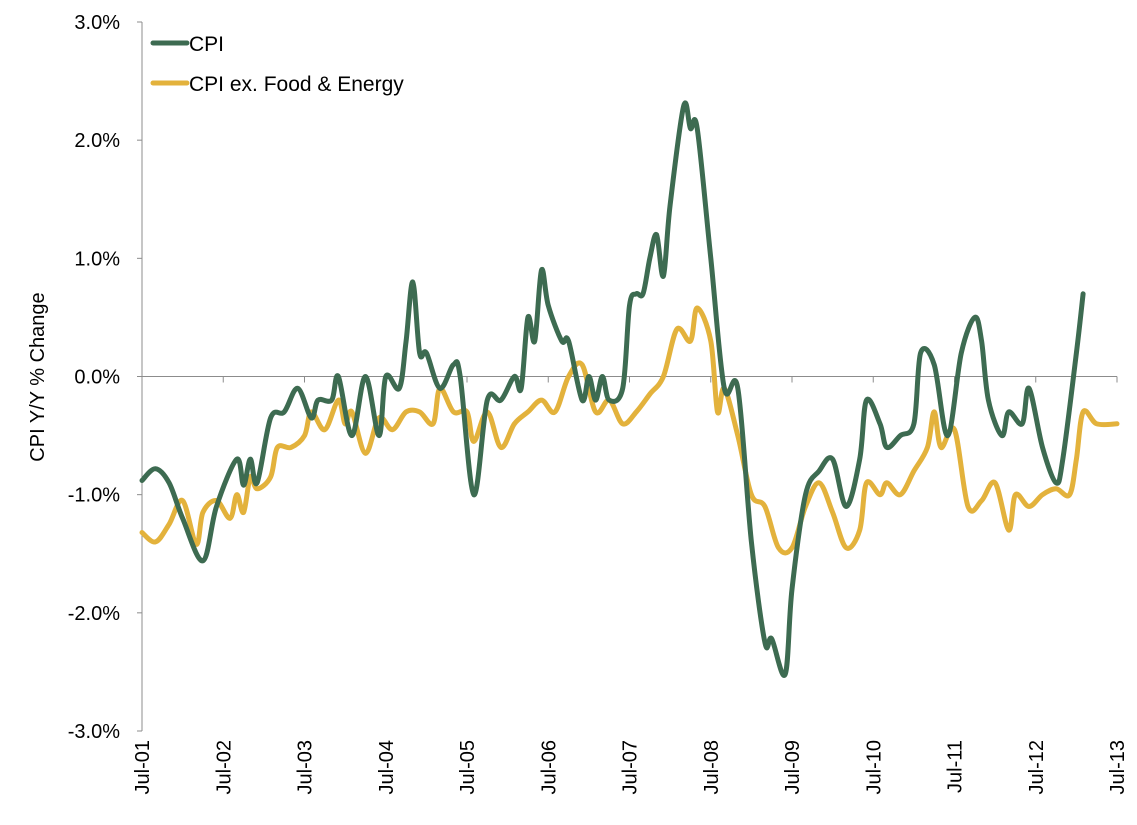  I want to click on y-axis: -3.0% -2.0% -1.0% 0.0% 1.0% 2.0% 3.0%, so click(105, 377).